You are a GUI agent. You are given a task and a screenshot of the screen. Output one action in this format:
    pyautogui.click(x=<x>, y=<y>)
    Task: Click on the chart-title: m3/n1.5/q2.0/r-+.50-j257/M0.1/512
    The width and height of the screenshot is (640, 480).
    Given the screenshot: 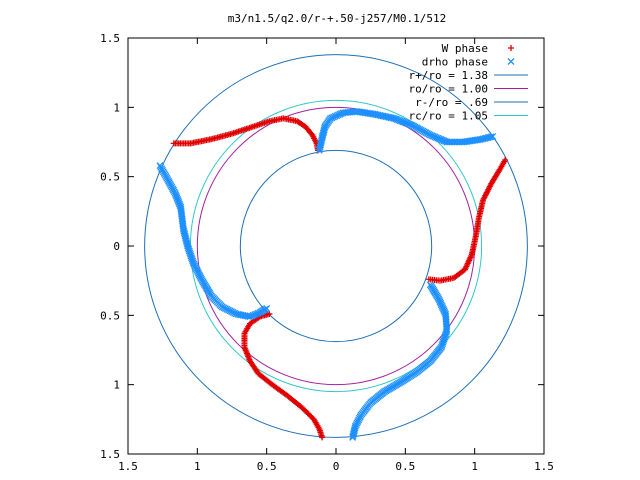 What is the action you would take?
    pyautogui.click(x=337, y=18)
    